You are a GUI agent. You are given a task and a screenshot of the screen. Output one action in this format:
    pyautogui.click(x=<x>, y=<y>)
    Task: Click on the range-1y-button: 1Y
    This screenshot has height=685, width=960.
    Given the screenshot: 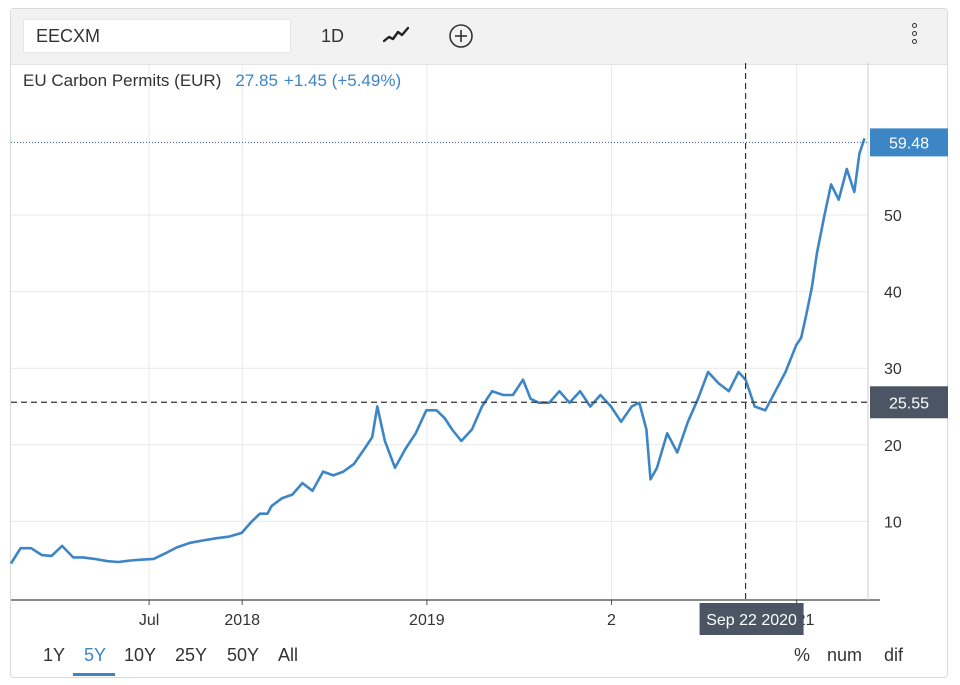 What is the action you would take?
    pyautogui.click(x=54, y=655)
    